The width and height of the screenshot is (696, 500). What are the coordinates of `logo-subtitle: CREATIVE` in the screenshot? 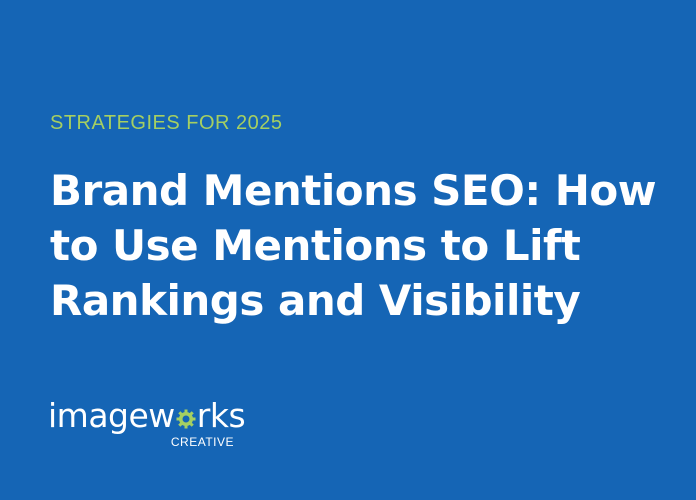 It's located at (202, 442).